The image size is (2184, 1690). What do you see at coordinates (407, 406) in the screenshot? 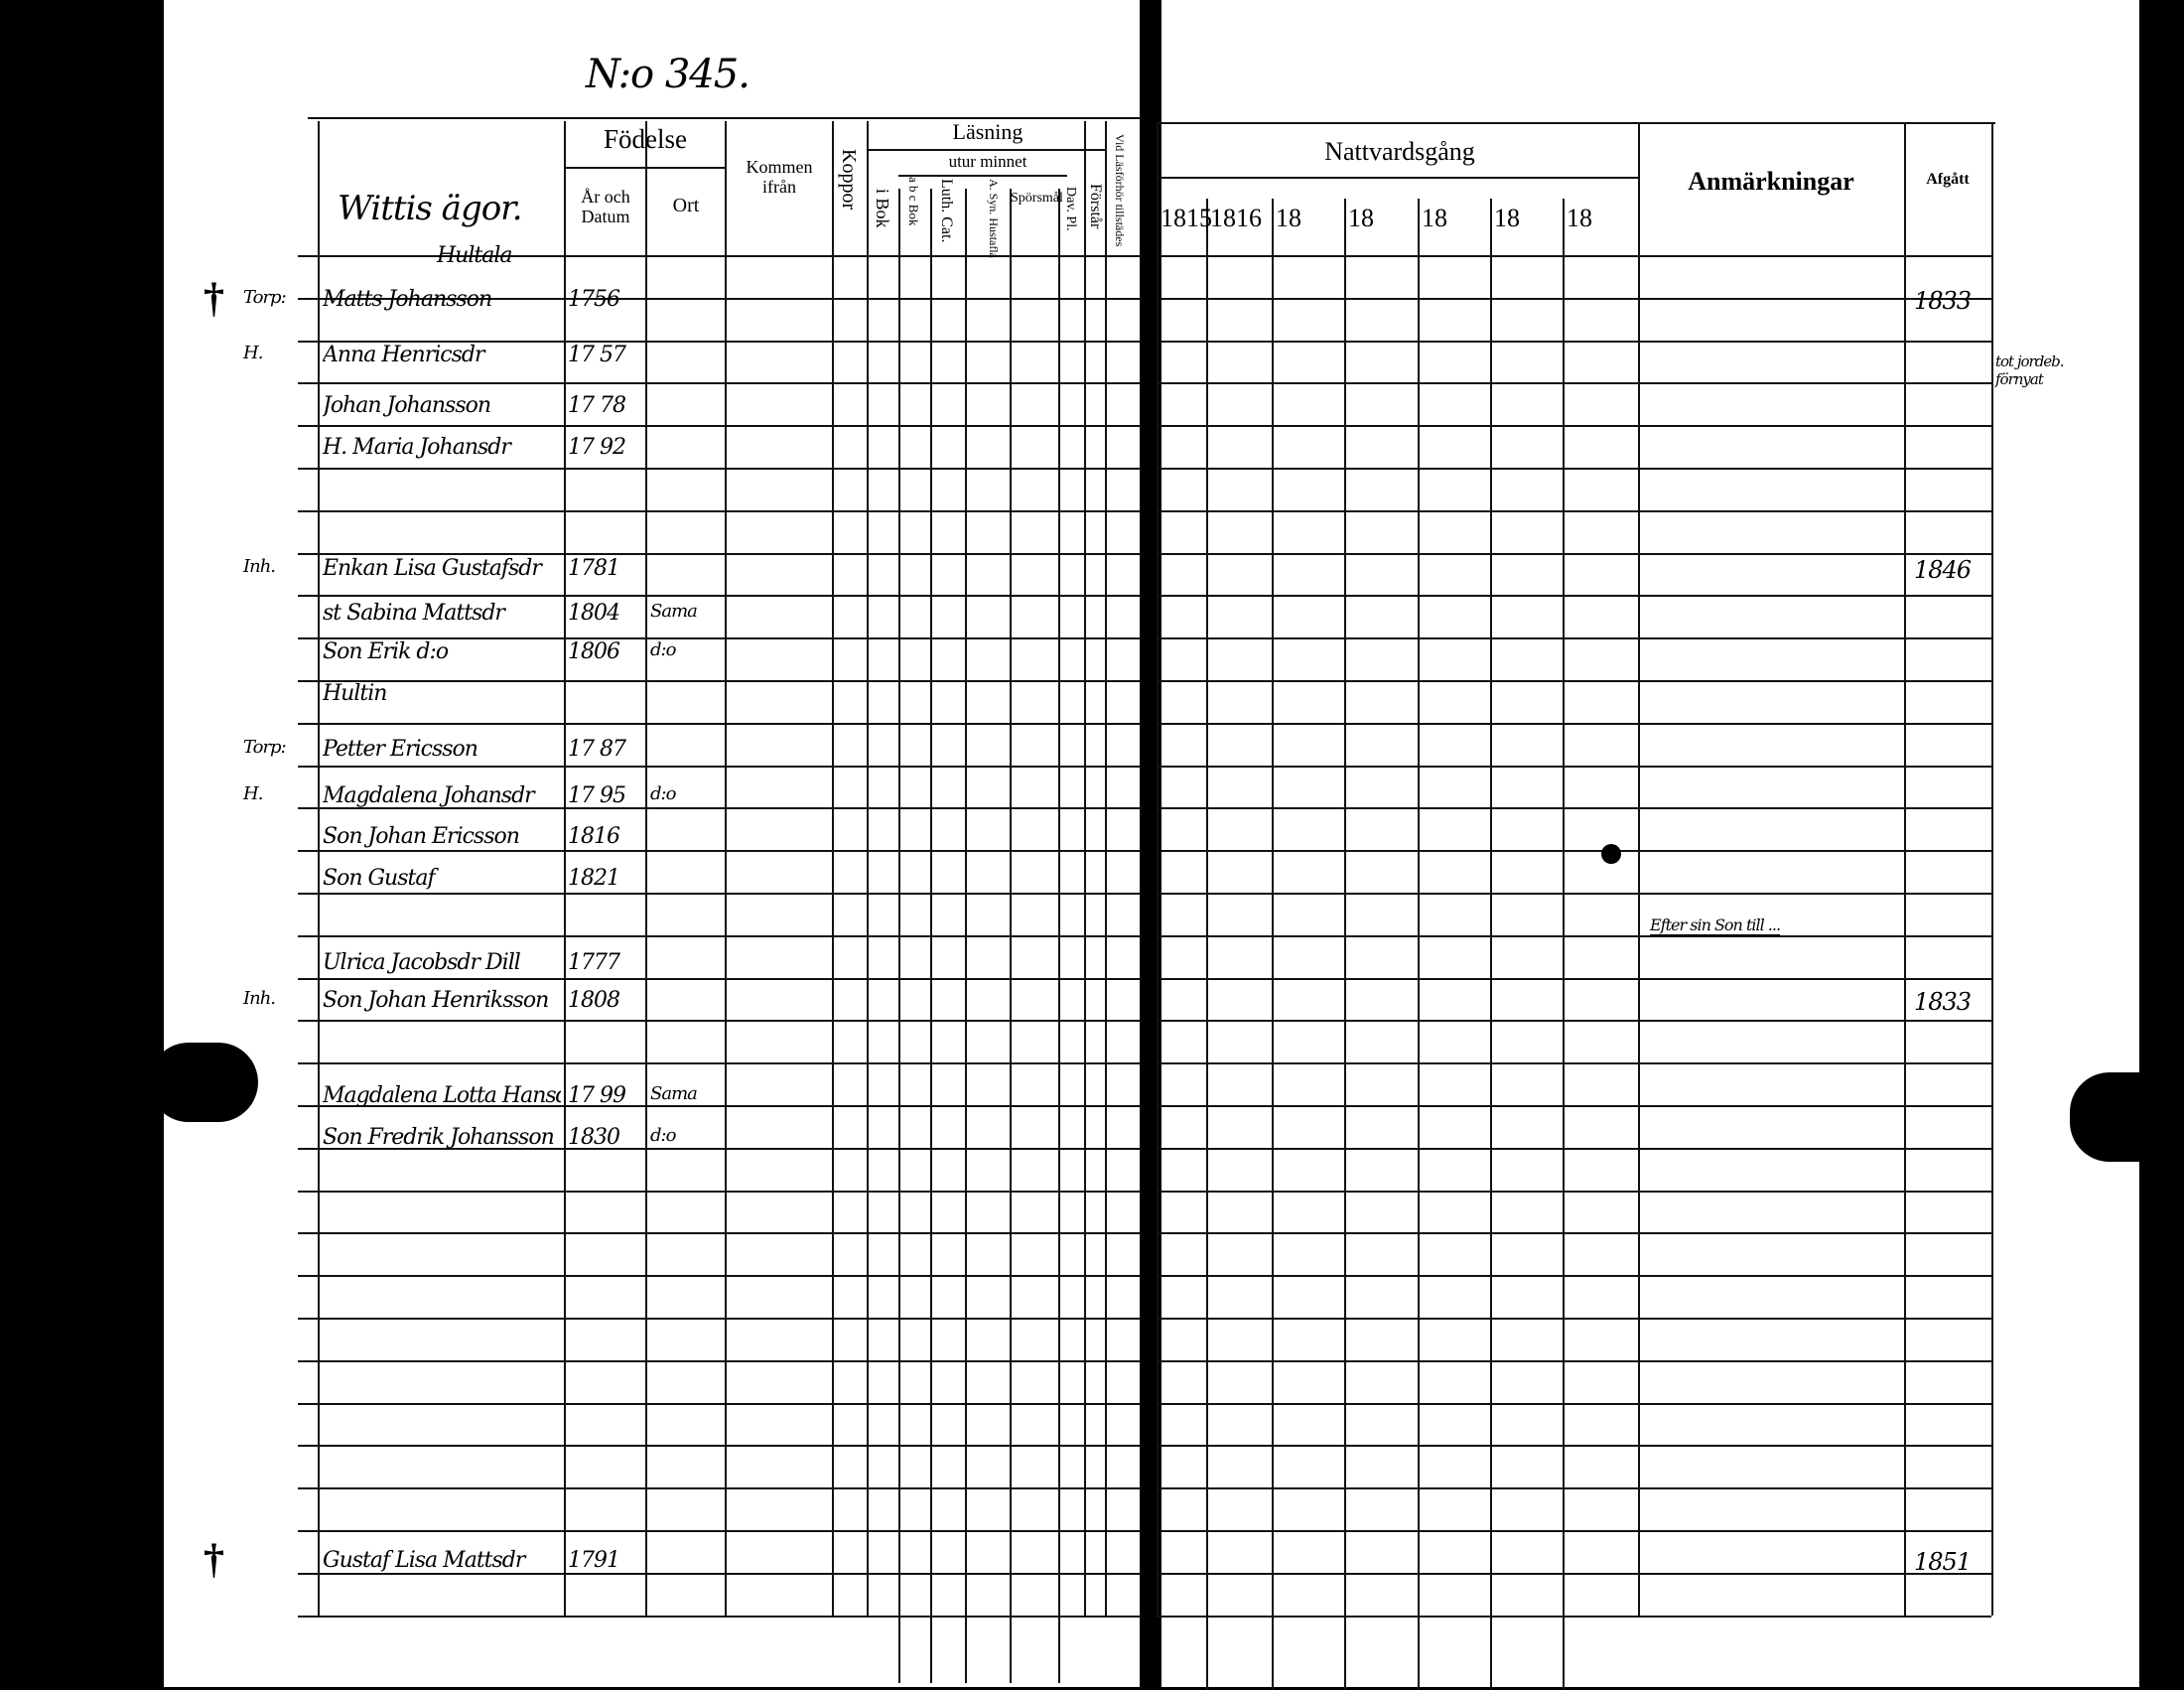
I see `entry-name: Johan Johansson` at bounding box center [407, 406].